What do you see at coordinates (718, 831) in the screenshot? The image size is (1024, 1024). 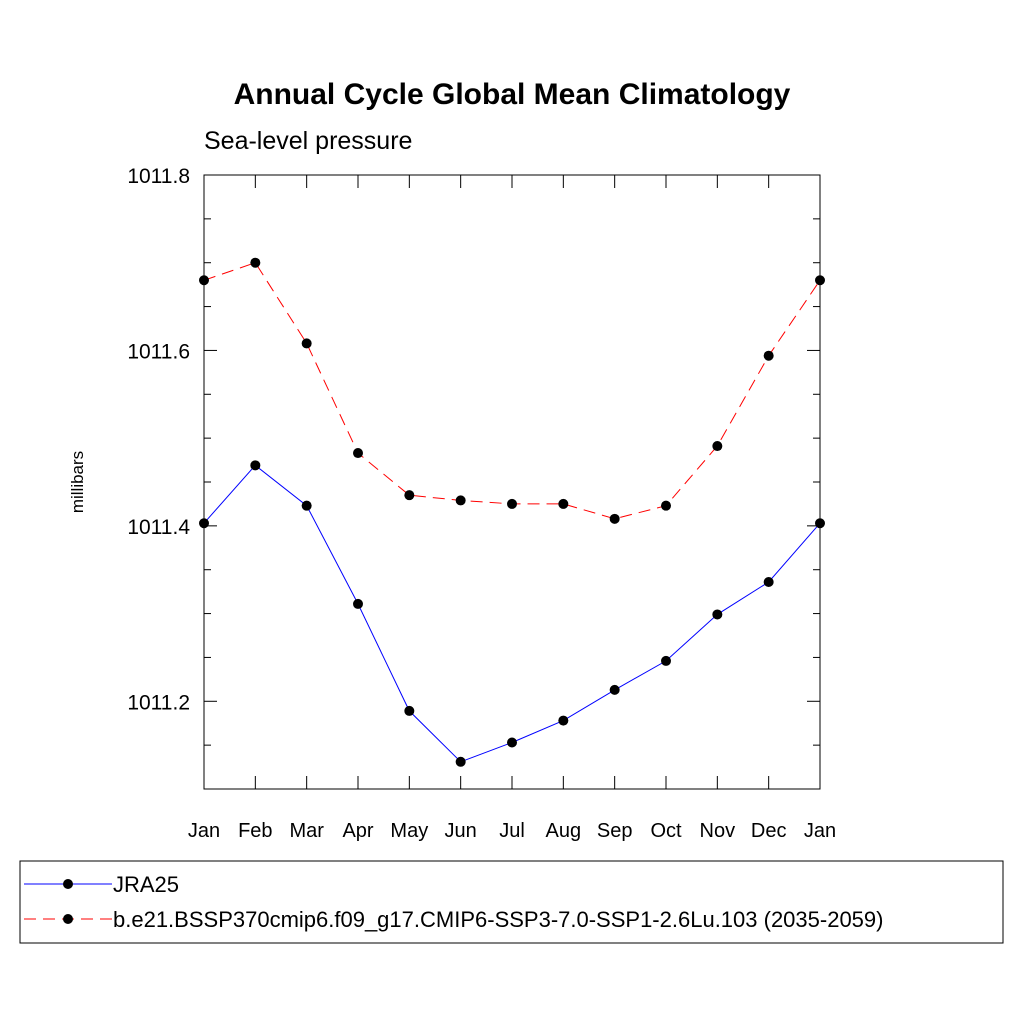 I see `x-tick-label: Nov` at bounding box center [718, 831].